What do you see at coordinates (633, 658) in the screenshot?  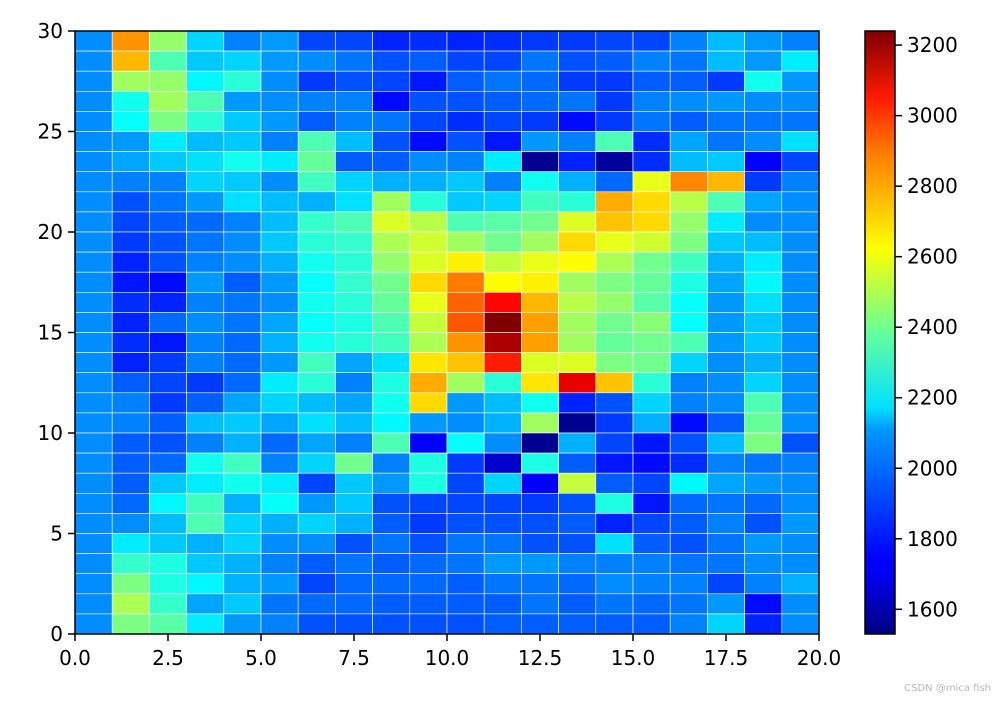 I see `x-tick-label: 15.0` at bounding box center [633, 658].